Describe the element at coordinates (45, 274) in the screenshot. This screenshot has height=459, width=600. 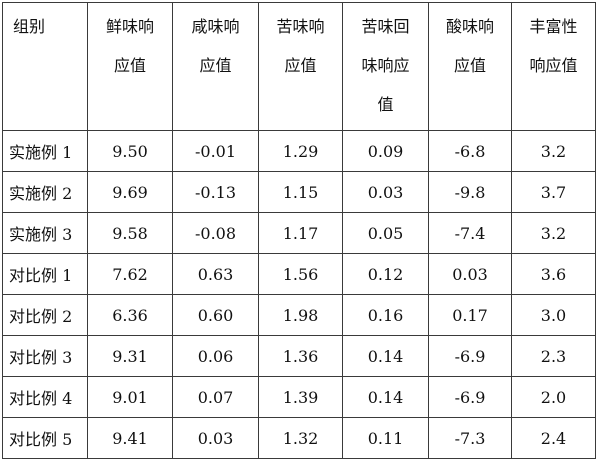
I see `group-cell: 对比例 1` at that location.